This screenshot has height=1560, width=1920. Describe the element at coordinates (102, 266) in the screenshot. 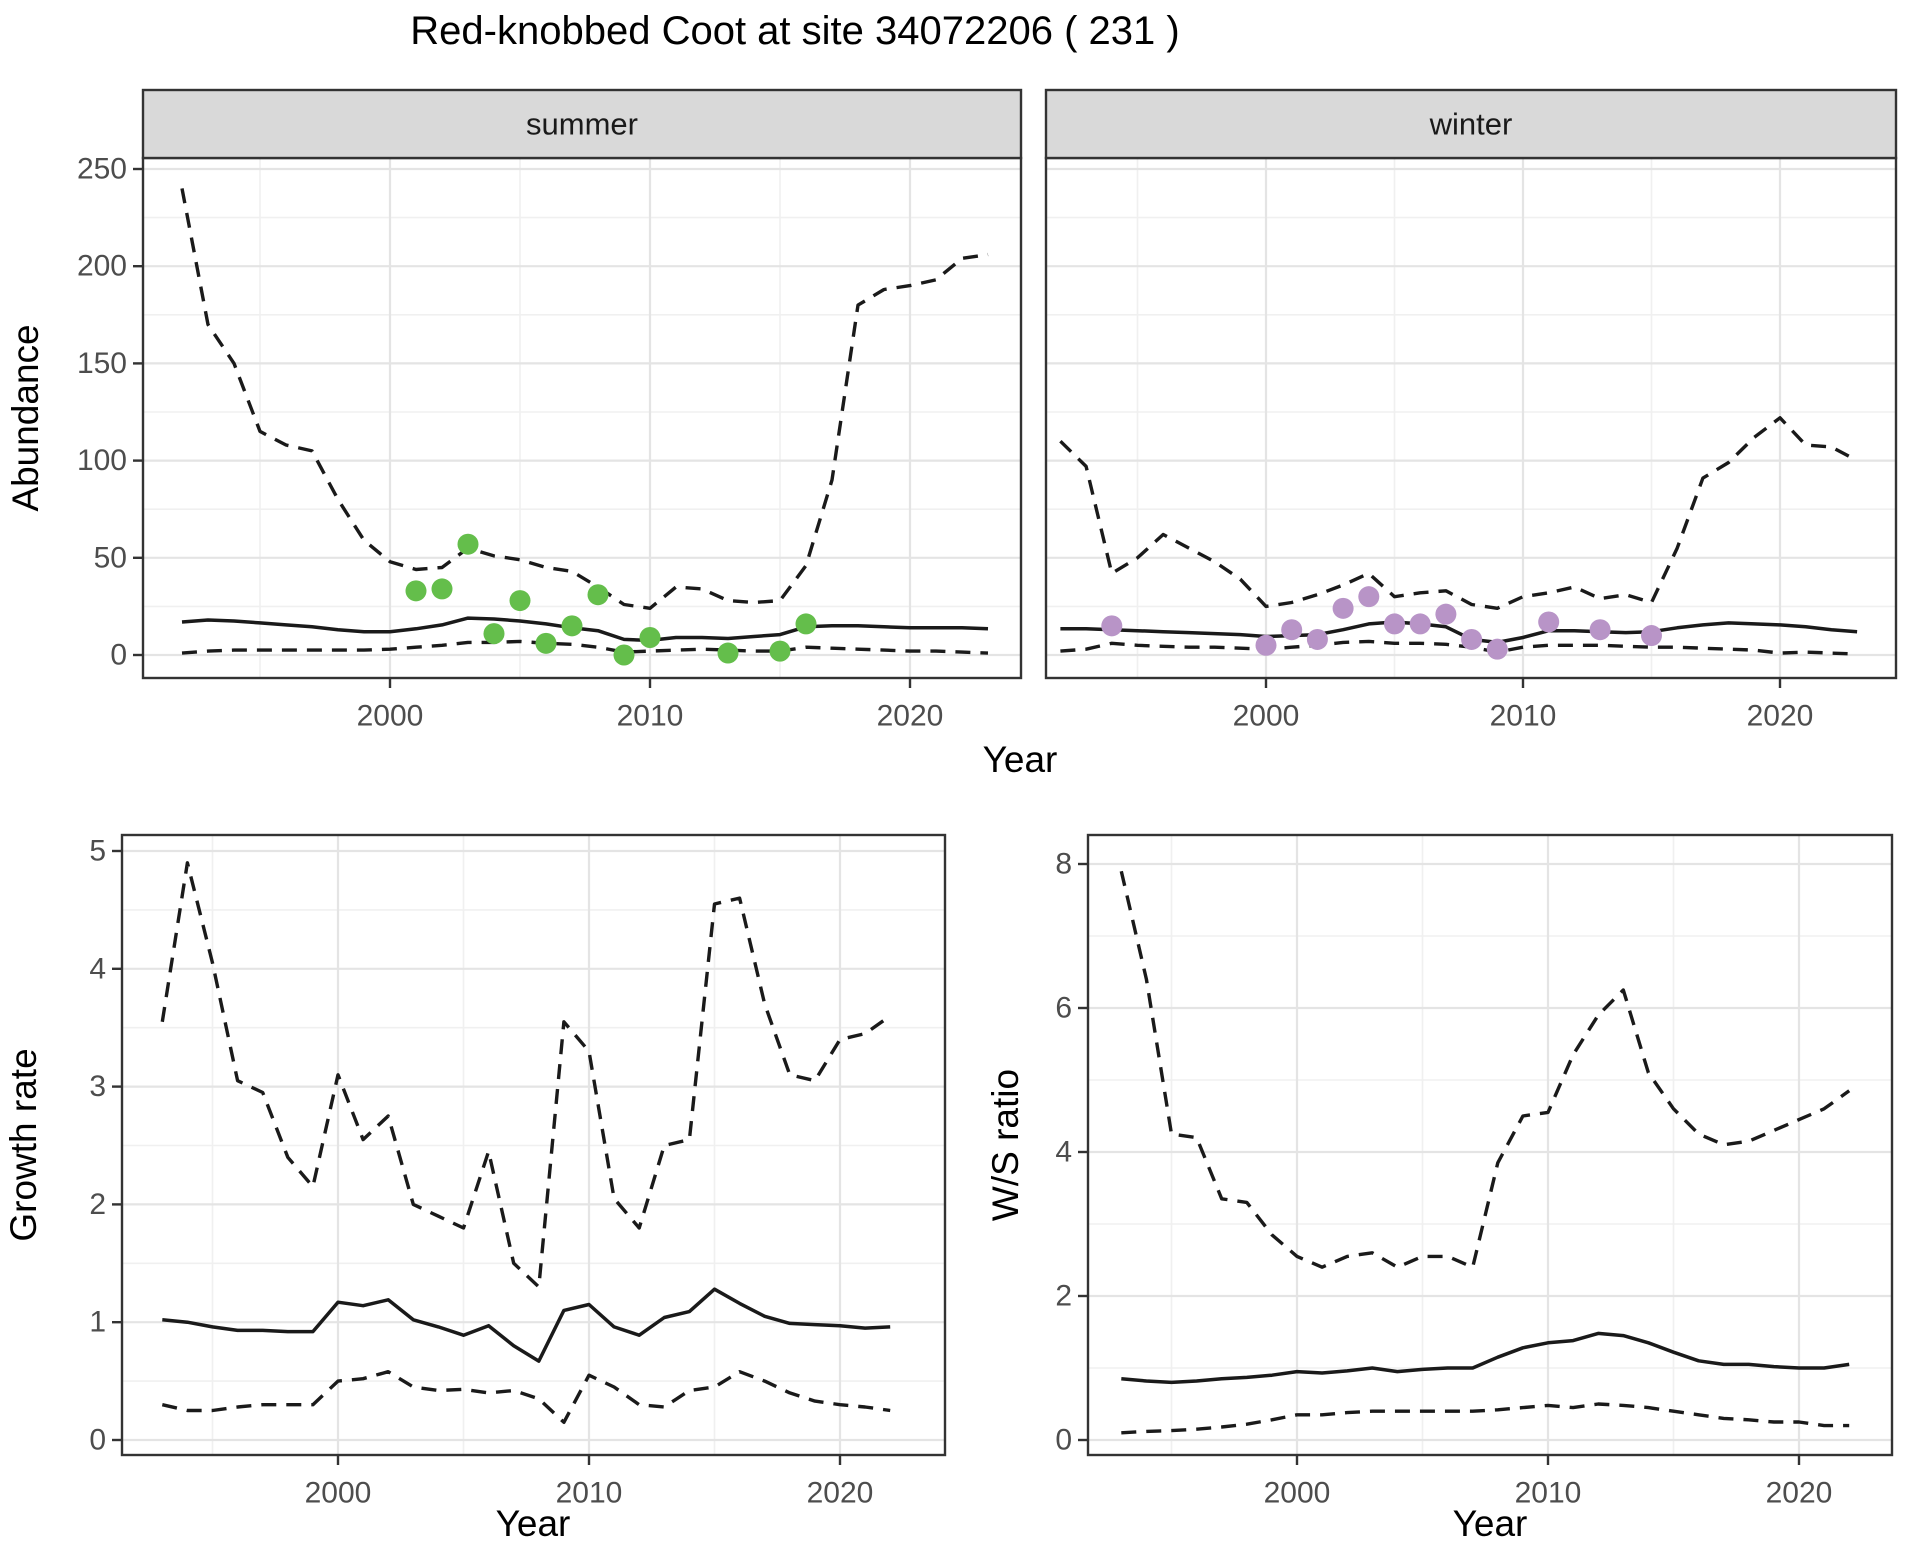

I see `y-axis-tick-label: 200` at that location.